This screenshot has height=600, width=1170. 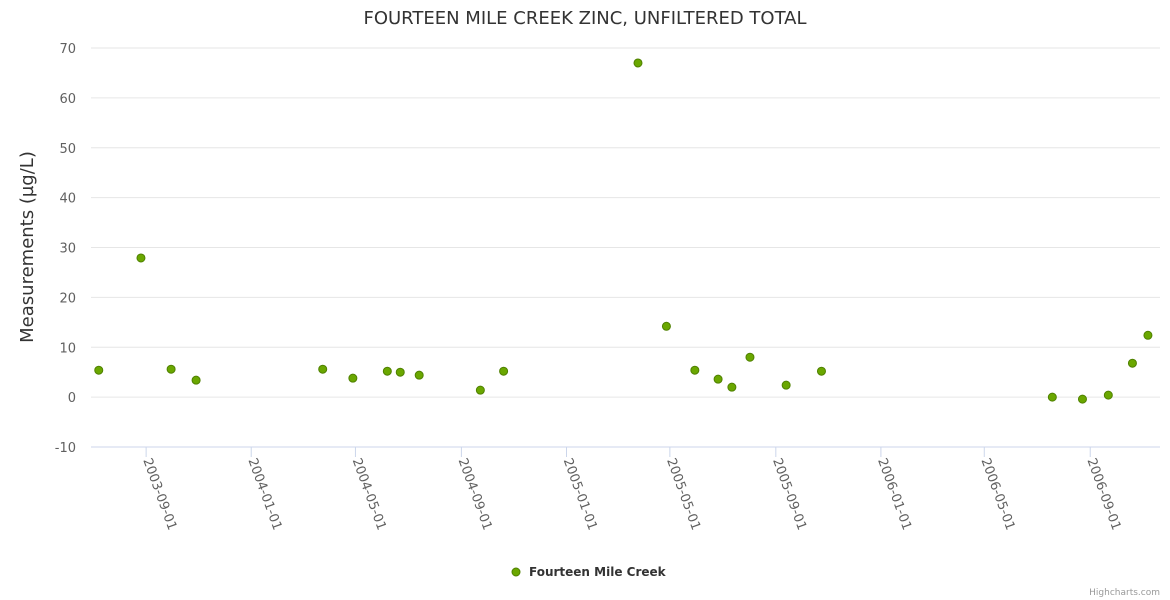 What do you see at coordinates (789, 494) in the screenshot?
I see `x-tick-label: 2005-09-01` at bounding box center [789, 494].